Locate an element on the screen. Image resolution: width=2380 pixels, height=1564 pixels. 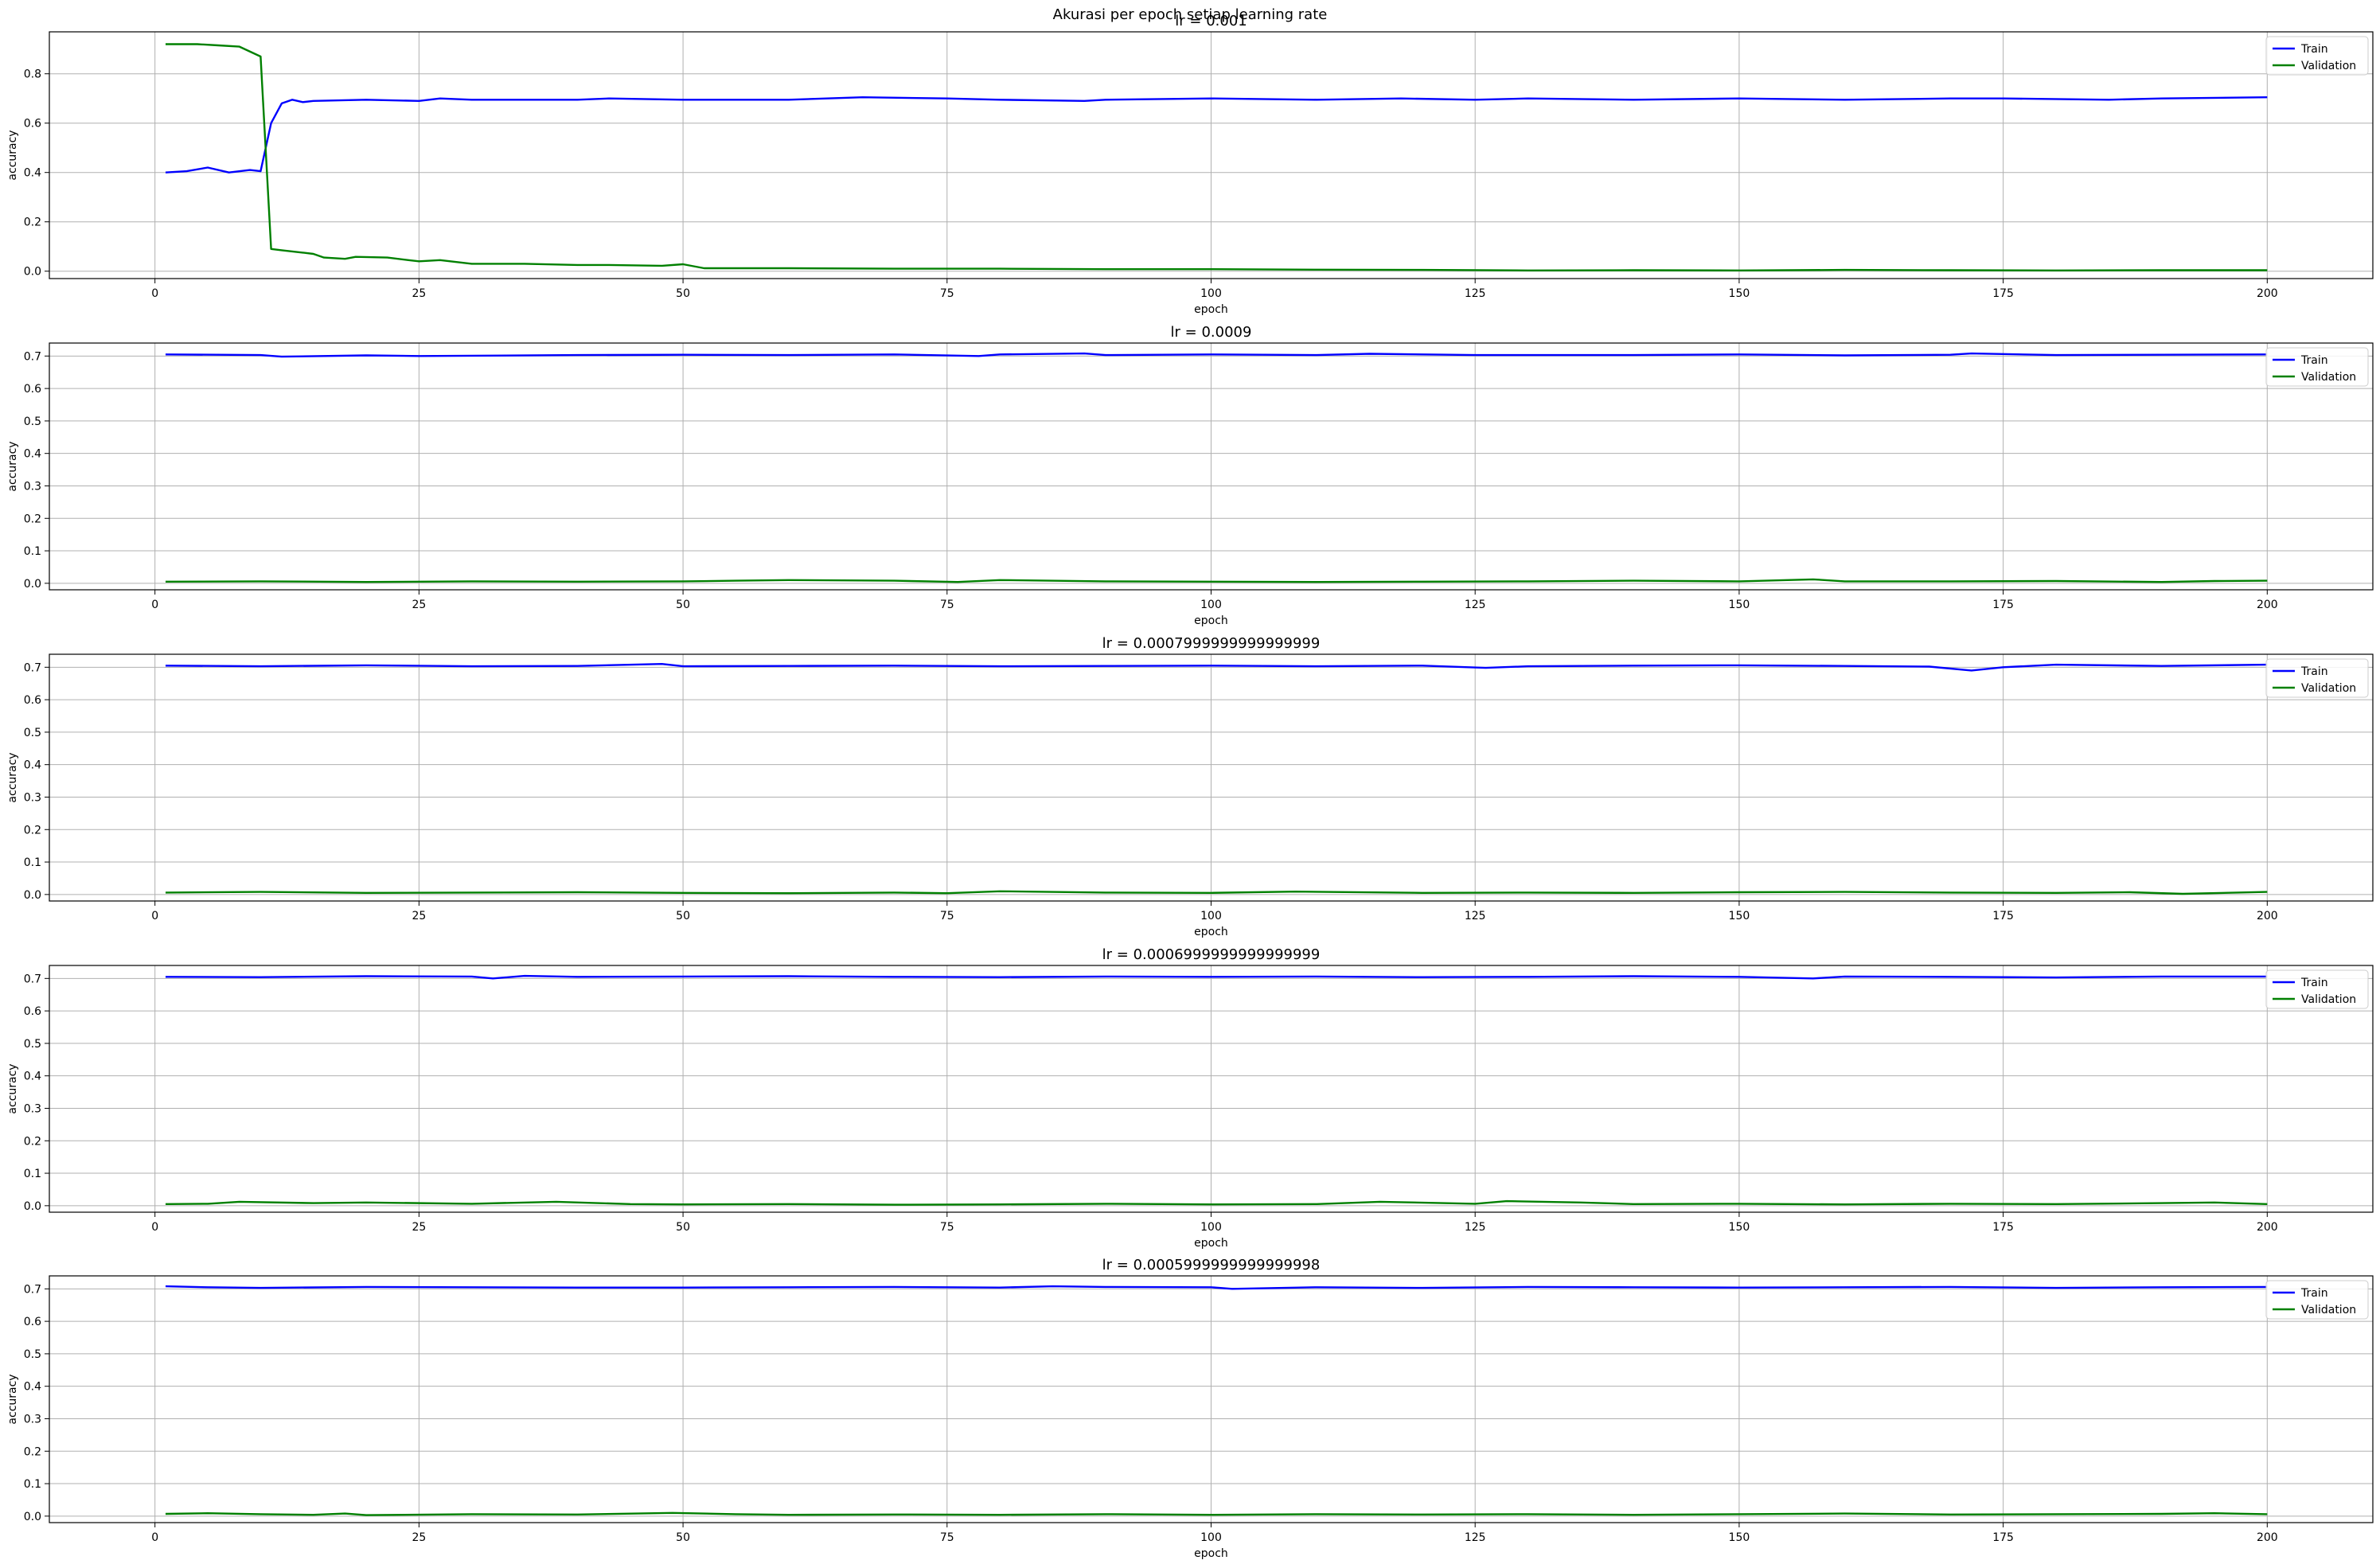
figure-suptitle: Akurasi per epoch setiap learning rate is located at coordinates (1190, 14).